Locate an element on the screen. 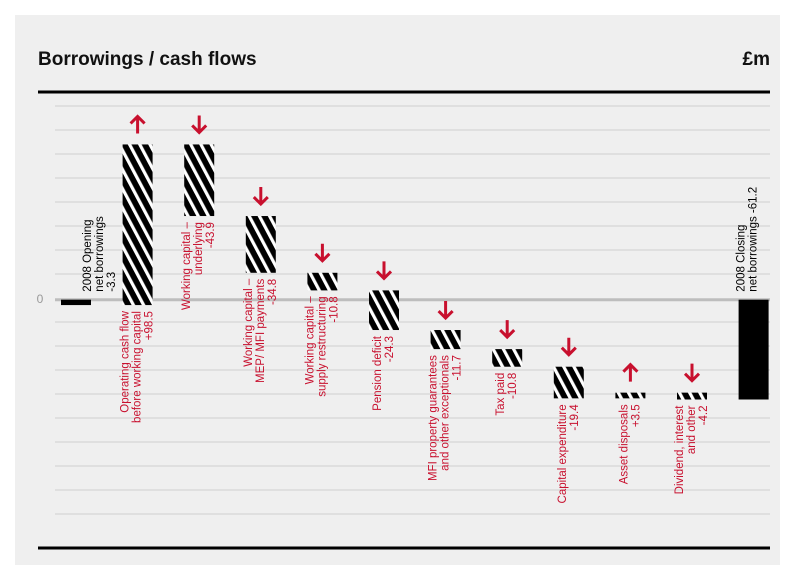 This screenshot has width=794, height=580. category-label: -43.9 is located at coordinates (211, 235).